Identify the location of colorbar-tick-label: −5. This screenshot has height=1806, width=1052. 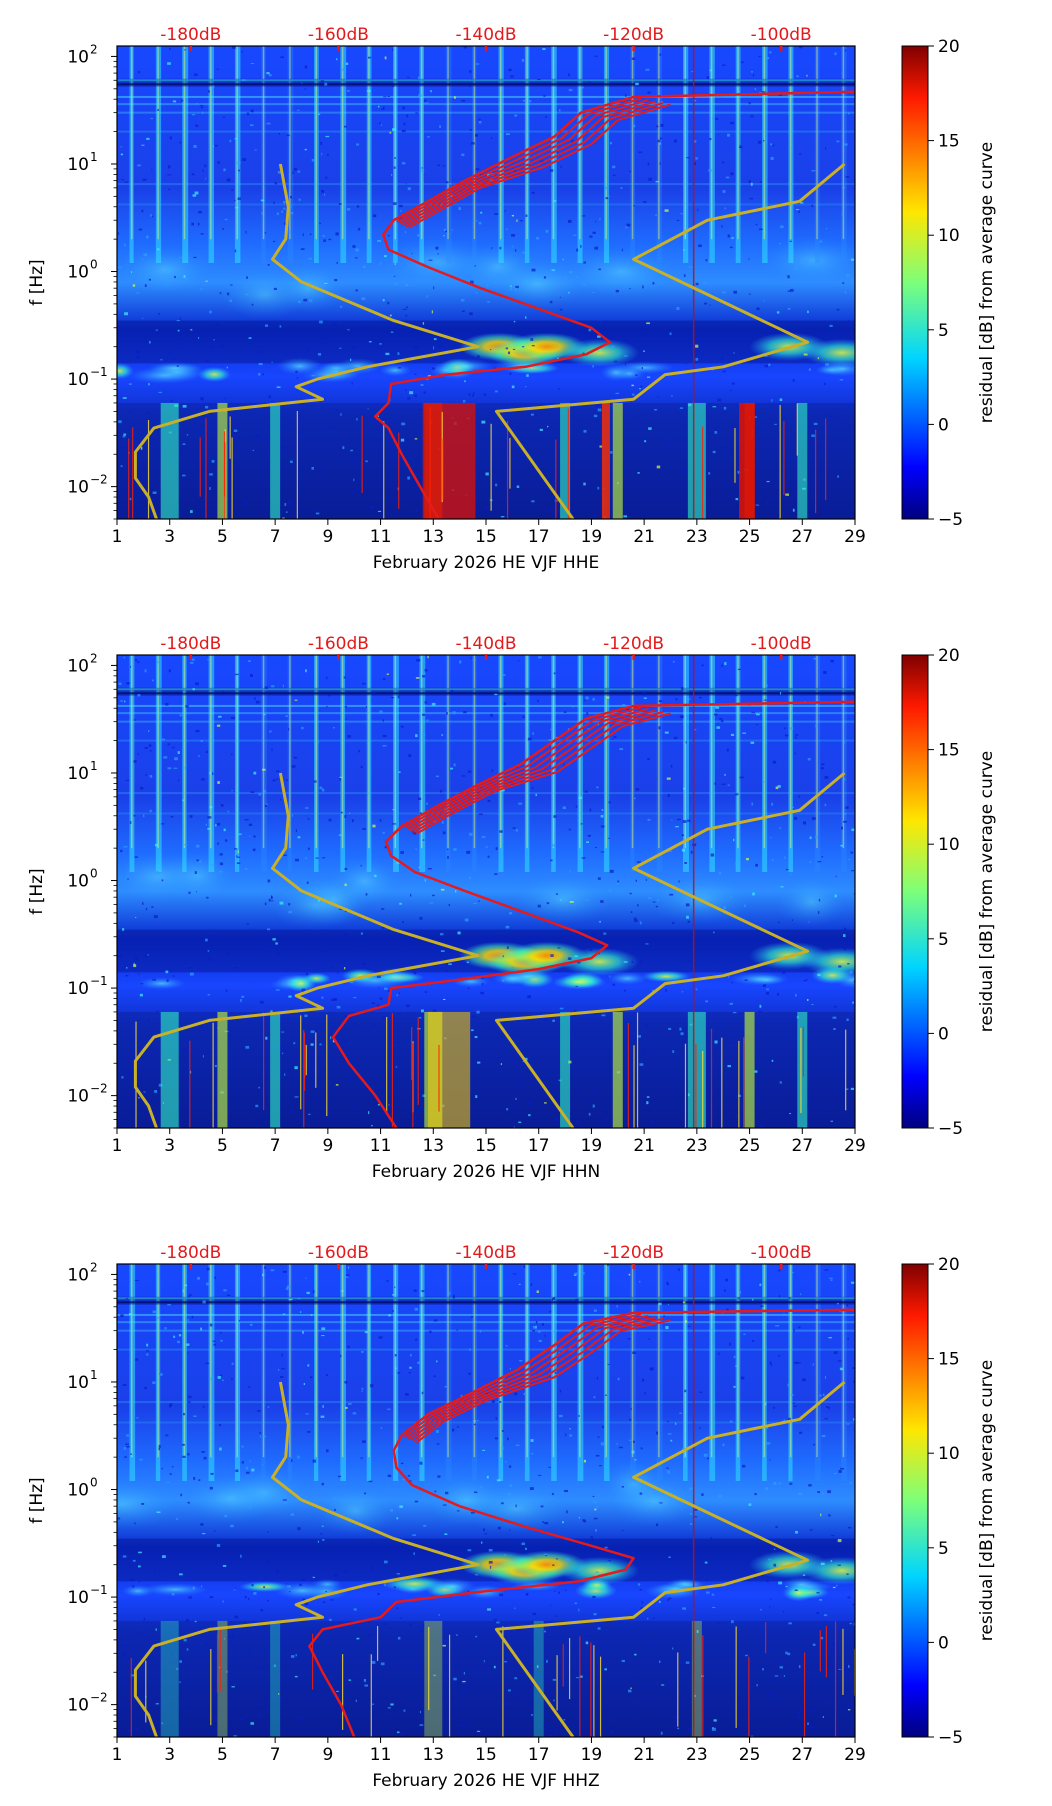
(950, 1738).